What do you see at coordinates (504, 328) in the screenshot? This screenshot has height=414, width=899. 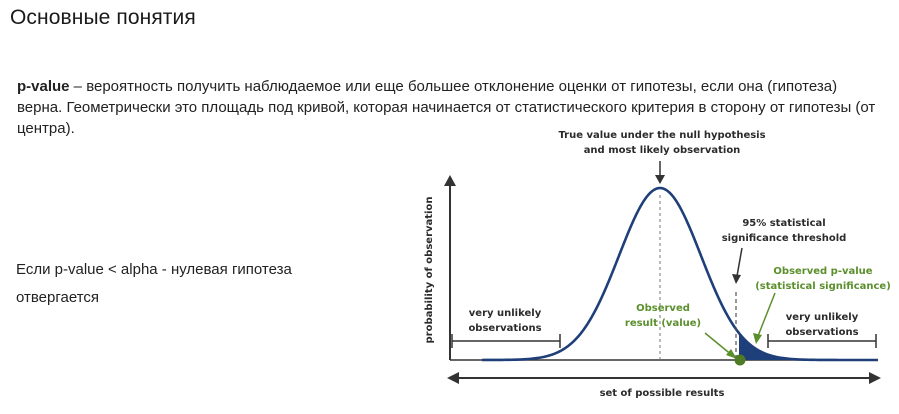 I see `left-unlikely-label-line2: observations` at bounding box center [504, 328].